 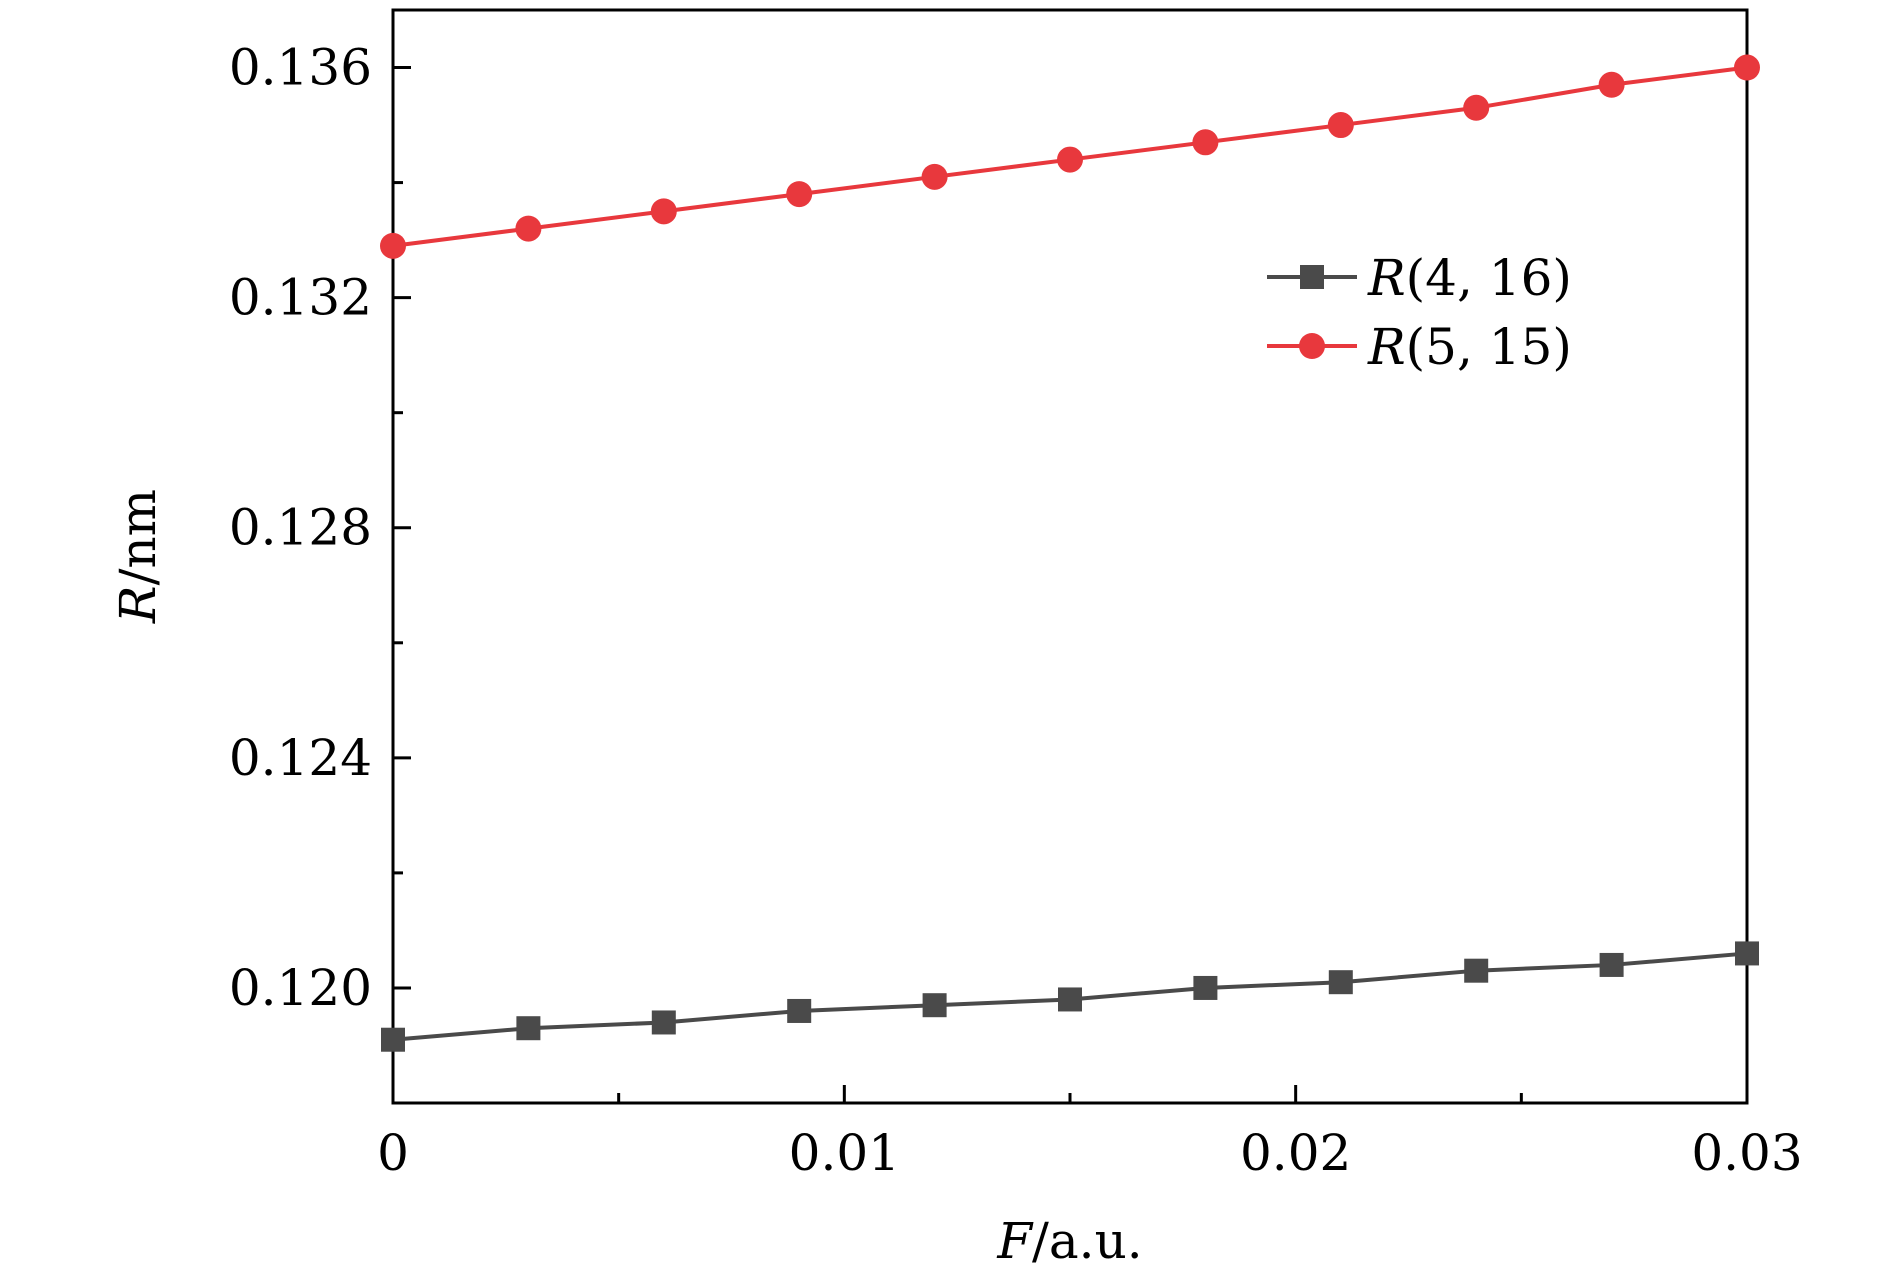 I want to click on legend: R(4, 16) R(5, 15), so click(x=1419, y=312).